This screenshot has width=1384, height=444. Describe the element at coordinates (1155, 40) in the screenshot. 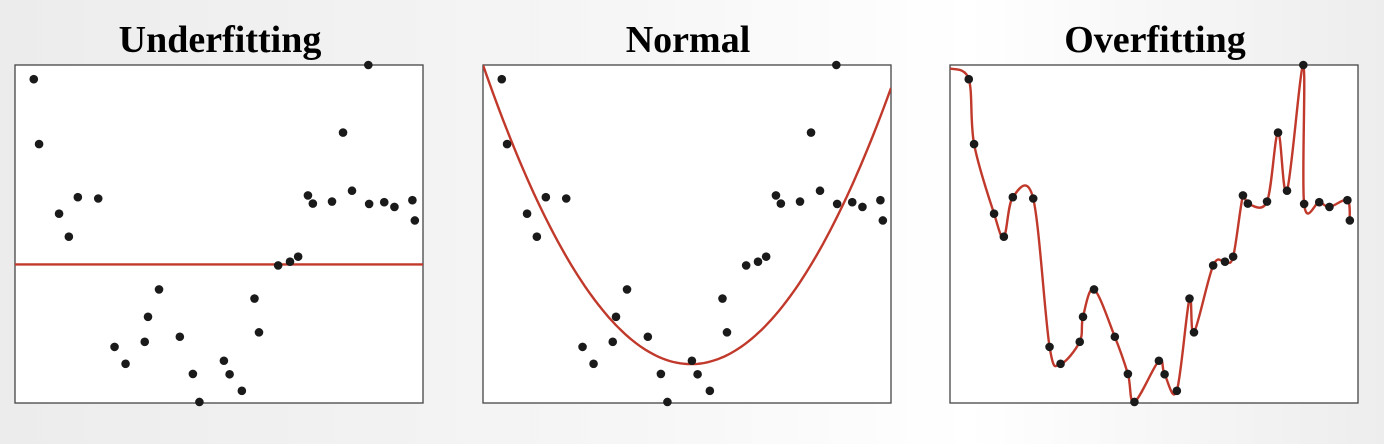

I see `overfitting-title: Overfitting` at that location.